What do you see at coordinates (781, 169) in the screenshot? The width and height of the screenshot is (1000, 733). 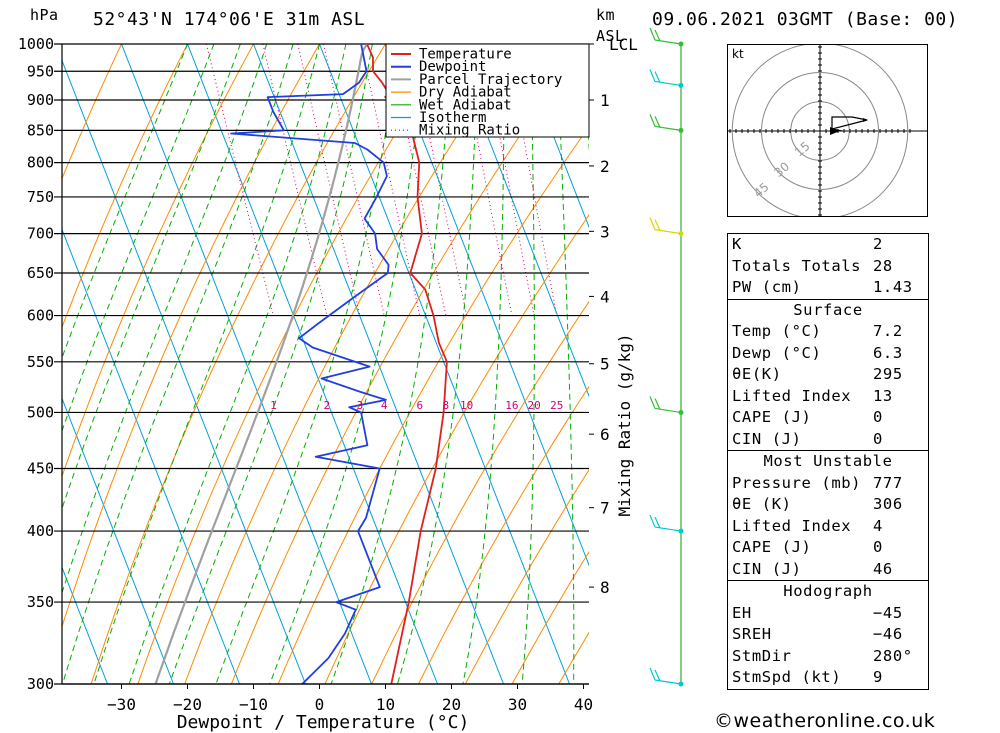 I see `hodograph-ring-label: 30` at bounding box center [781, 169].